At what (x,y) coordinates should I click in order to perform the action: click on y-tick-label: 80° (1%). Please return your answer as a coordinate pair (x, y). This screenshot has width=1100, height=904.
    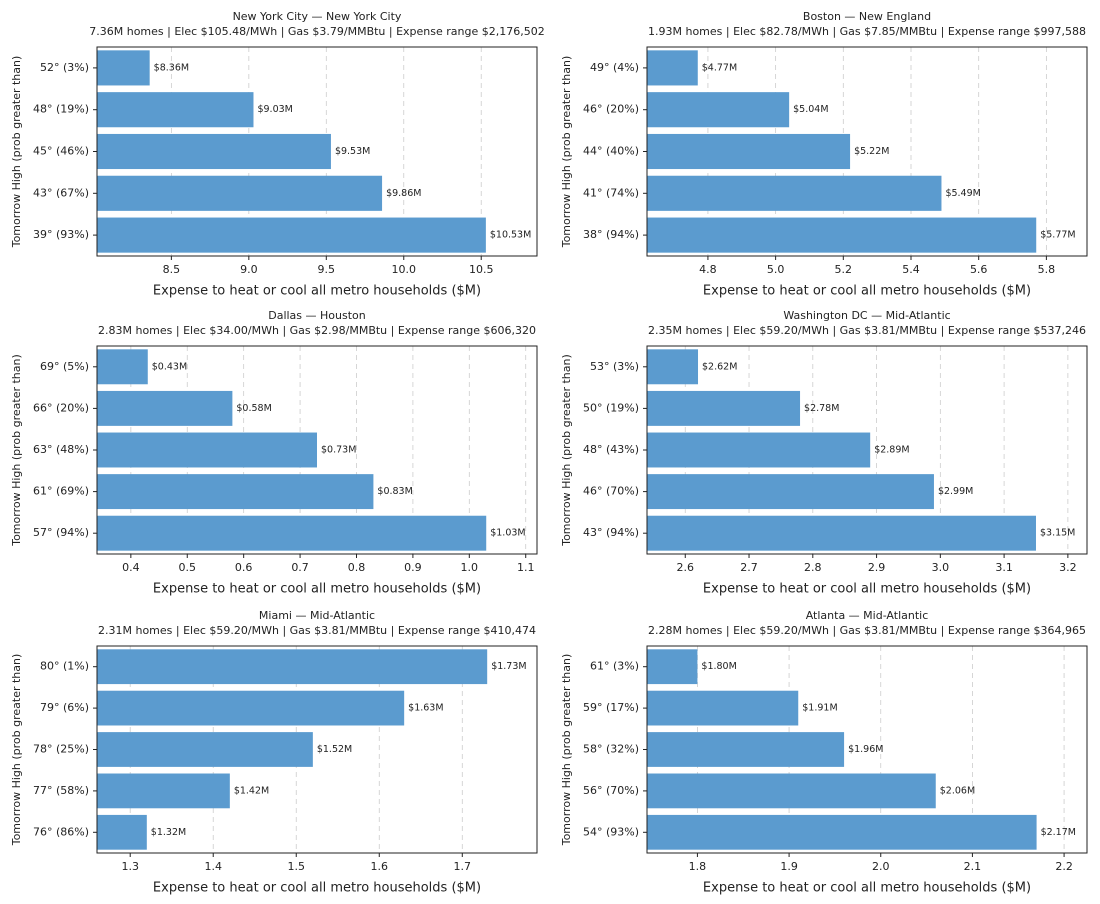
    Looking at the image, I should click on (64, 666).